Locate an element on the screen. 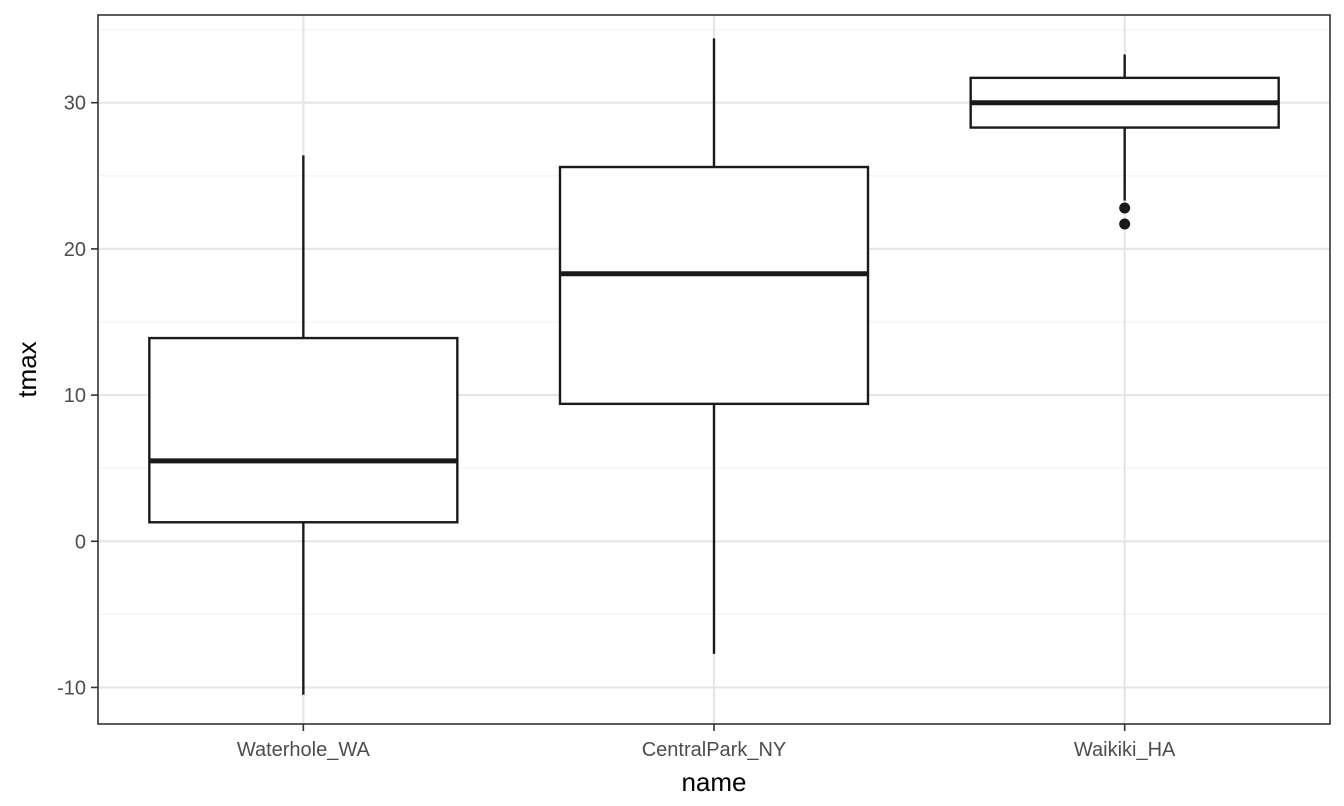 Image resolution: width=1344 pixels, height=806 pixels. y-tick-label: -10 is located at coordinates (71, 688).